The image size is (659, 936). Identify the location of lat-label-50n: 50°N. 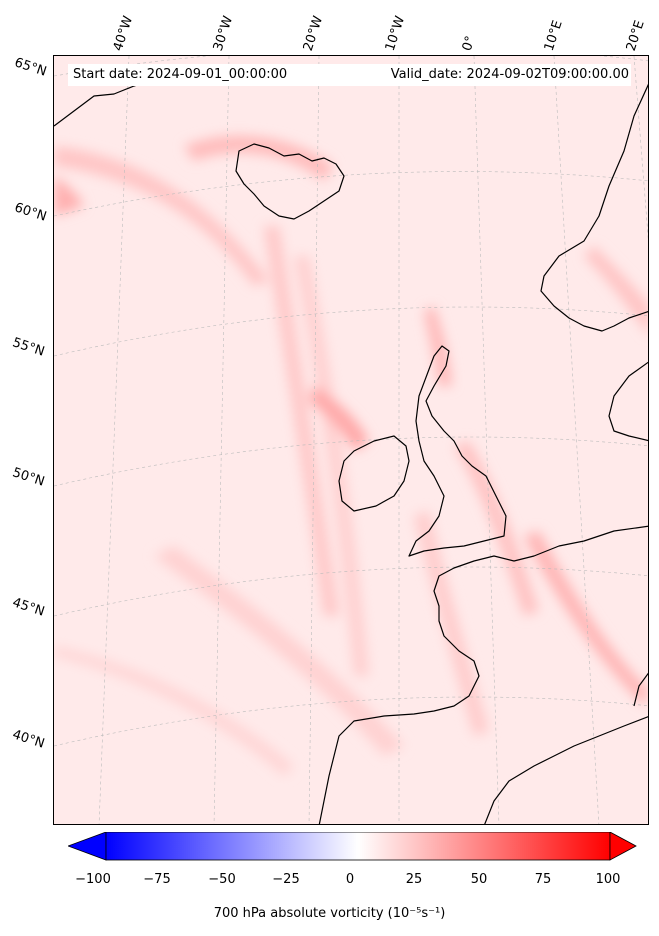
(28, 477).